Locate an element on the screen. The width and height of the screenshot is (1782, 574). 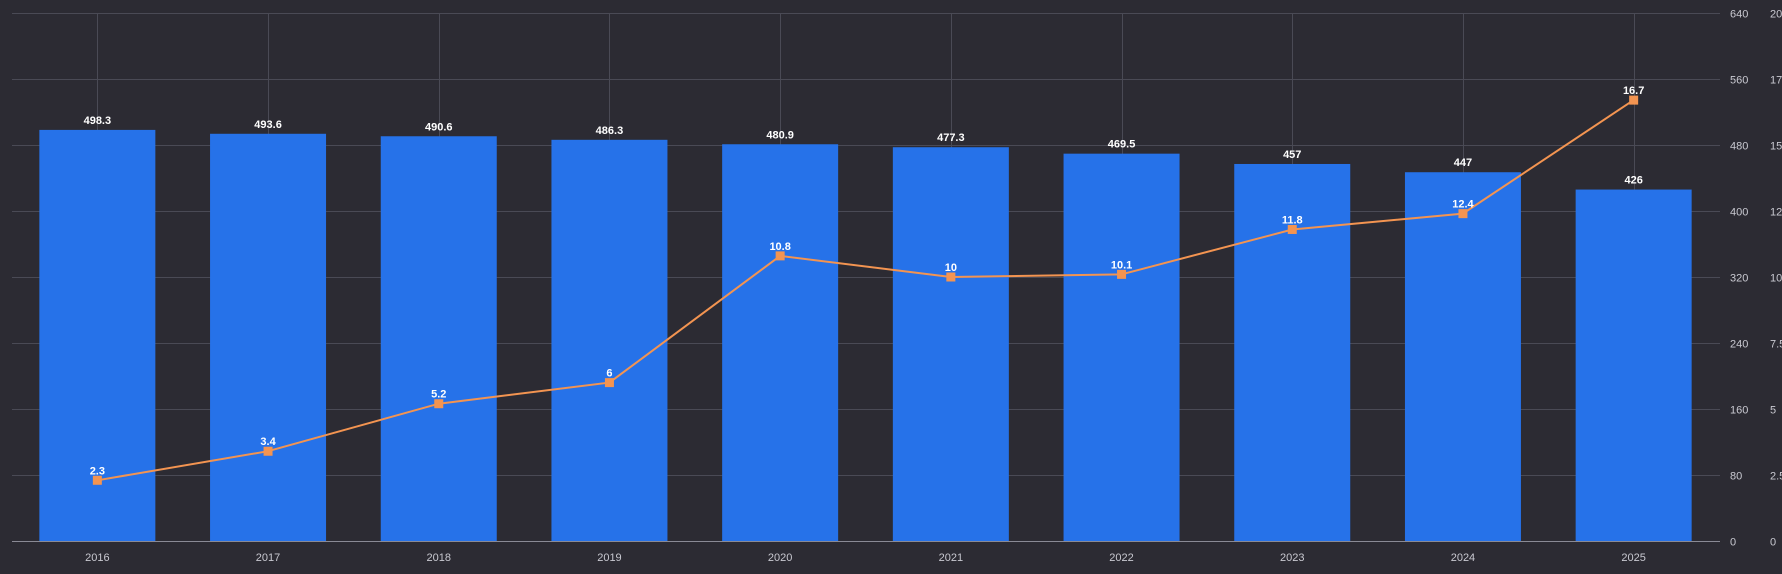
x-tick-label: 2021 is located at coordinates (951, 558).